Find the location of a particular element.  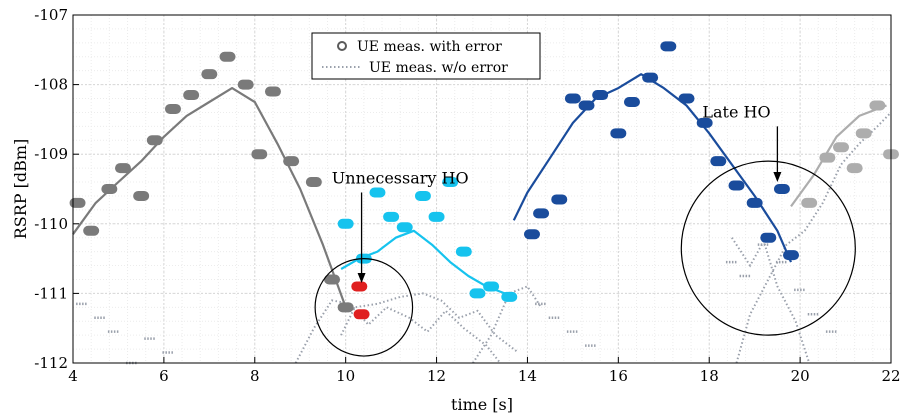

legend-box is located at coordinates (426, 56).